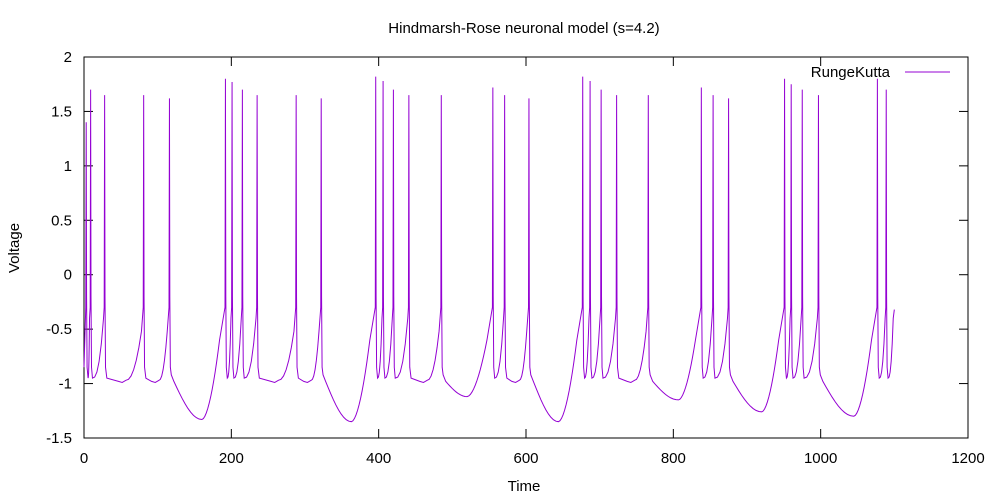 The width and height of the screenshot is (1000, 500). Describe the element at coordinates (820, 458) in the screenshot. I see `x-tick-label: 1000` at that location.